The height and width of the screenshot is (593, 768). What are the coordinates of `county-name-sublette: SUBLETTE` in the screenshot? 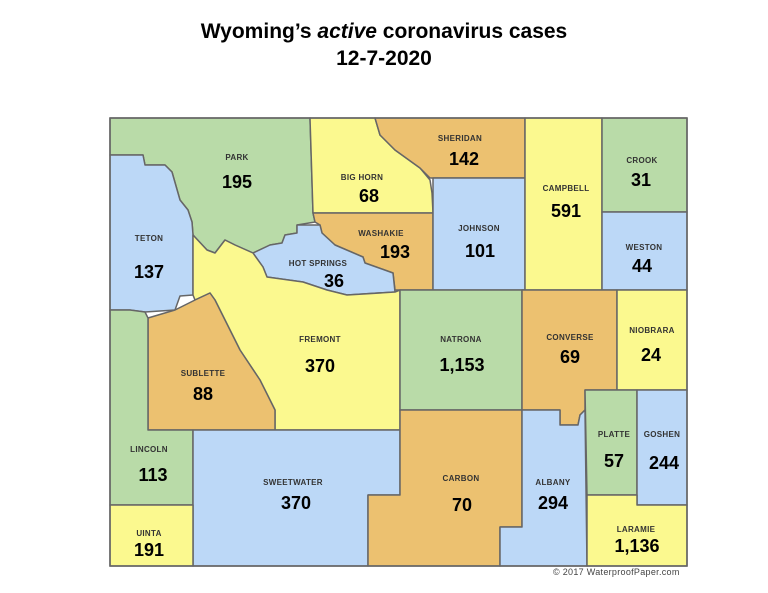 It's located at (203, 373).